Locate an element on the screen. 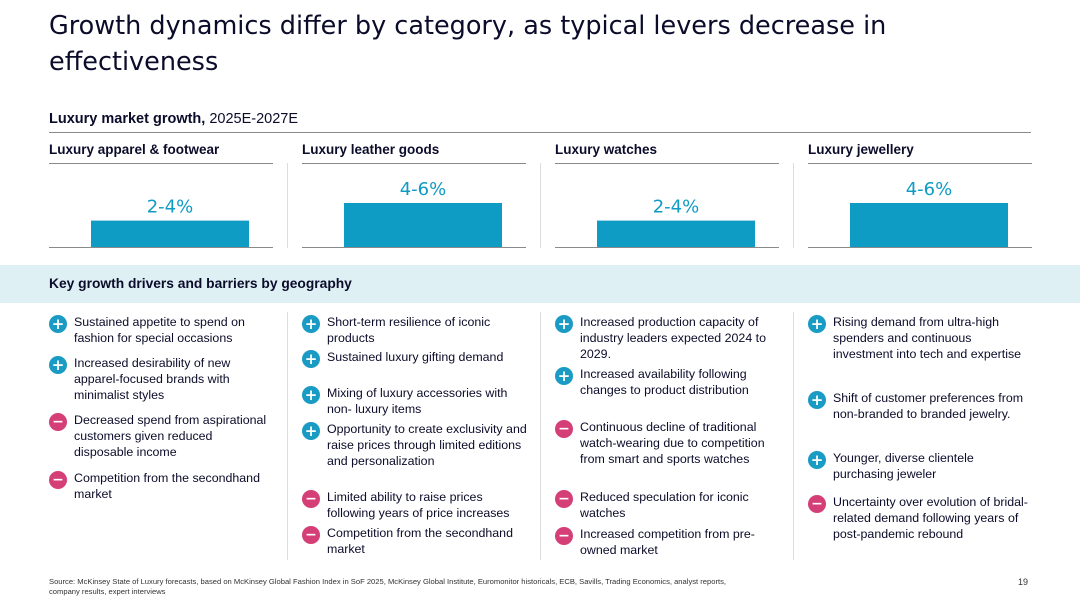 This screenshot has width=1080, height=607. growth-bar-chart: 2-4% 4-6% 2-4% 4-6% is located at coordinates (549, 213).